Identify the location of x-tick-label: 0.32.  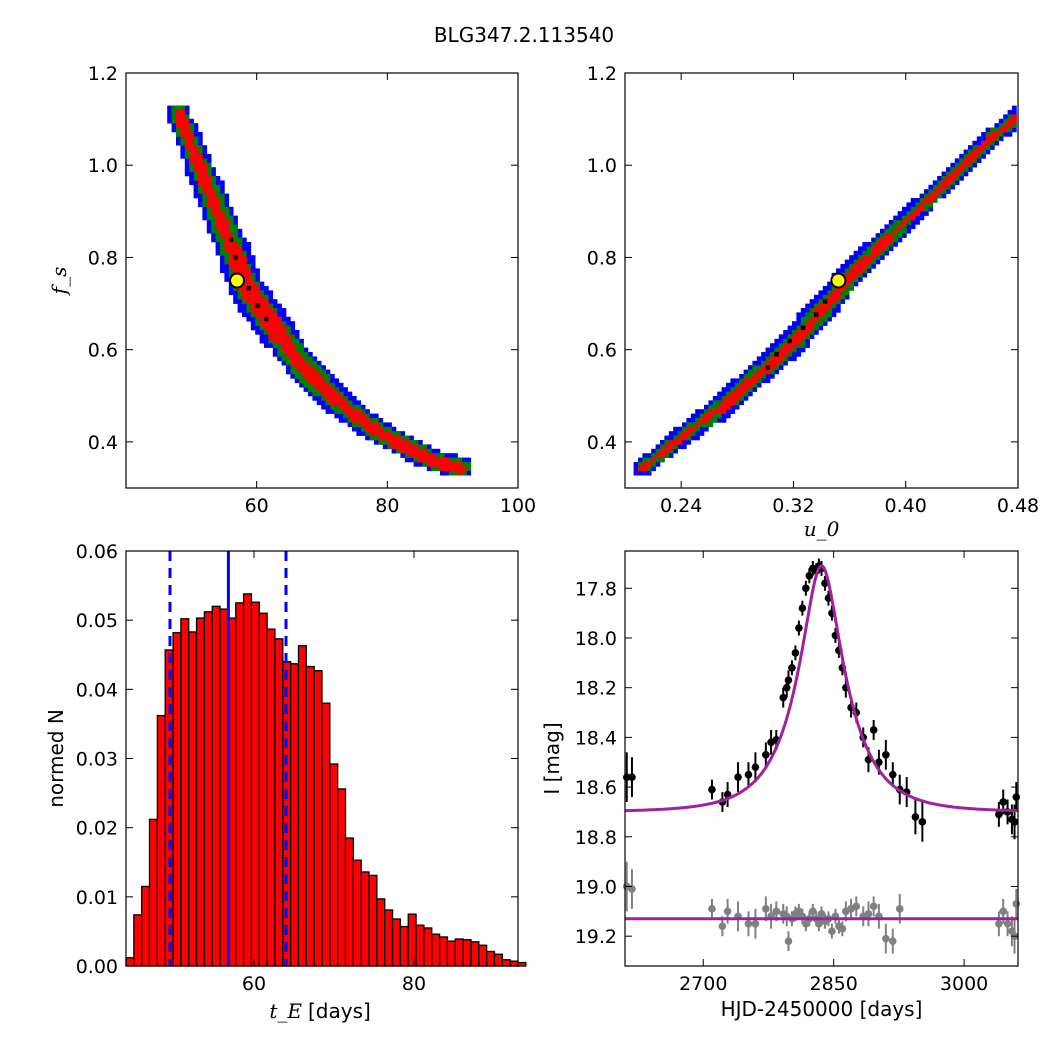
(793, 506).